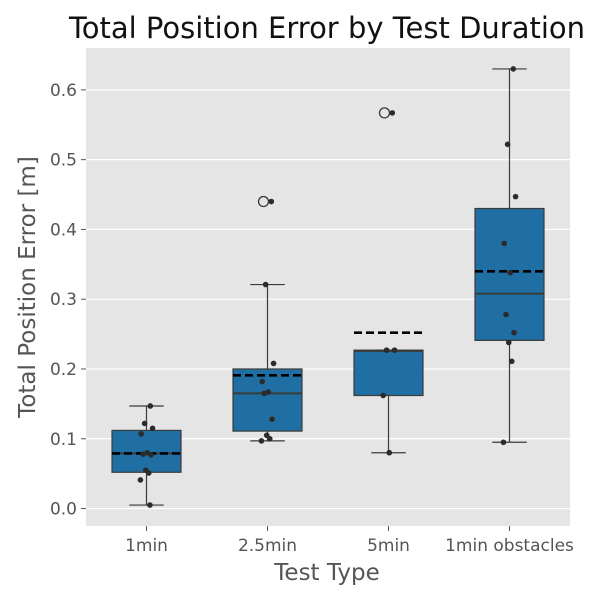 The width and height of the screenshot is (600, 600). I want to click on y-tick-label: 0.3, so click(63, 300).